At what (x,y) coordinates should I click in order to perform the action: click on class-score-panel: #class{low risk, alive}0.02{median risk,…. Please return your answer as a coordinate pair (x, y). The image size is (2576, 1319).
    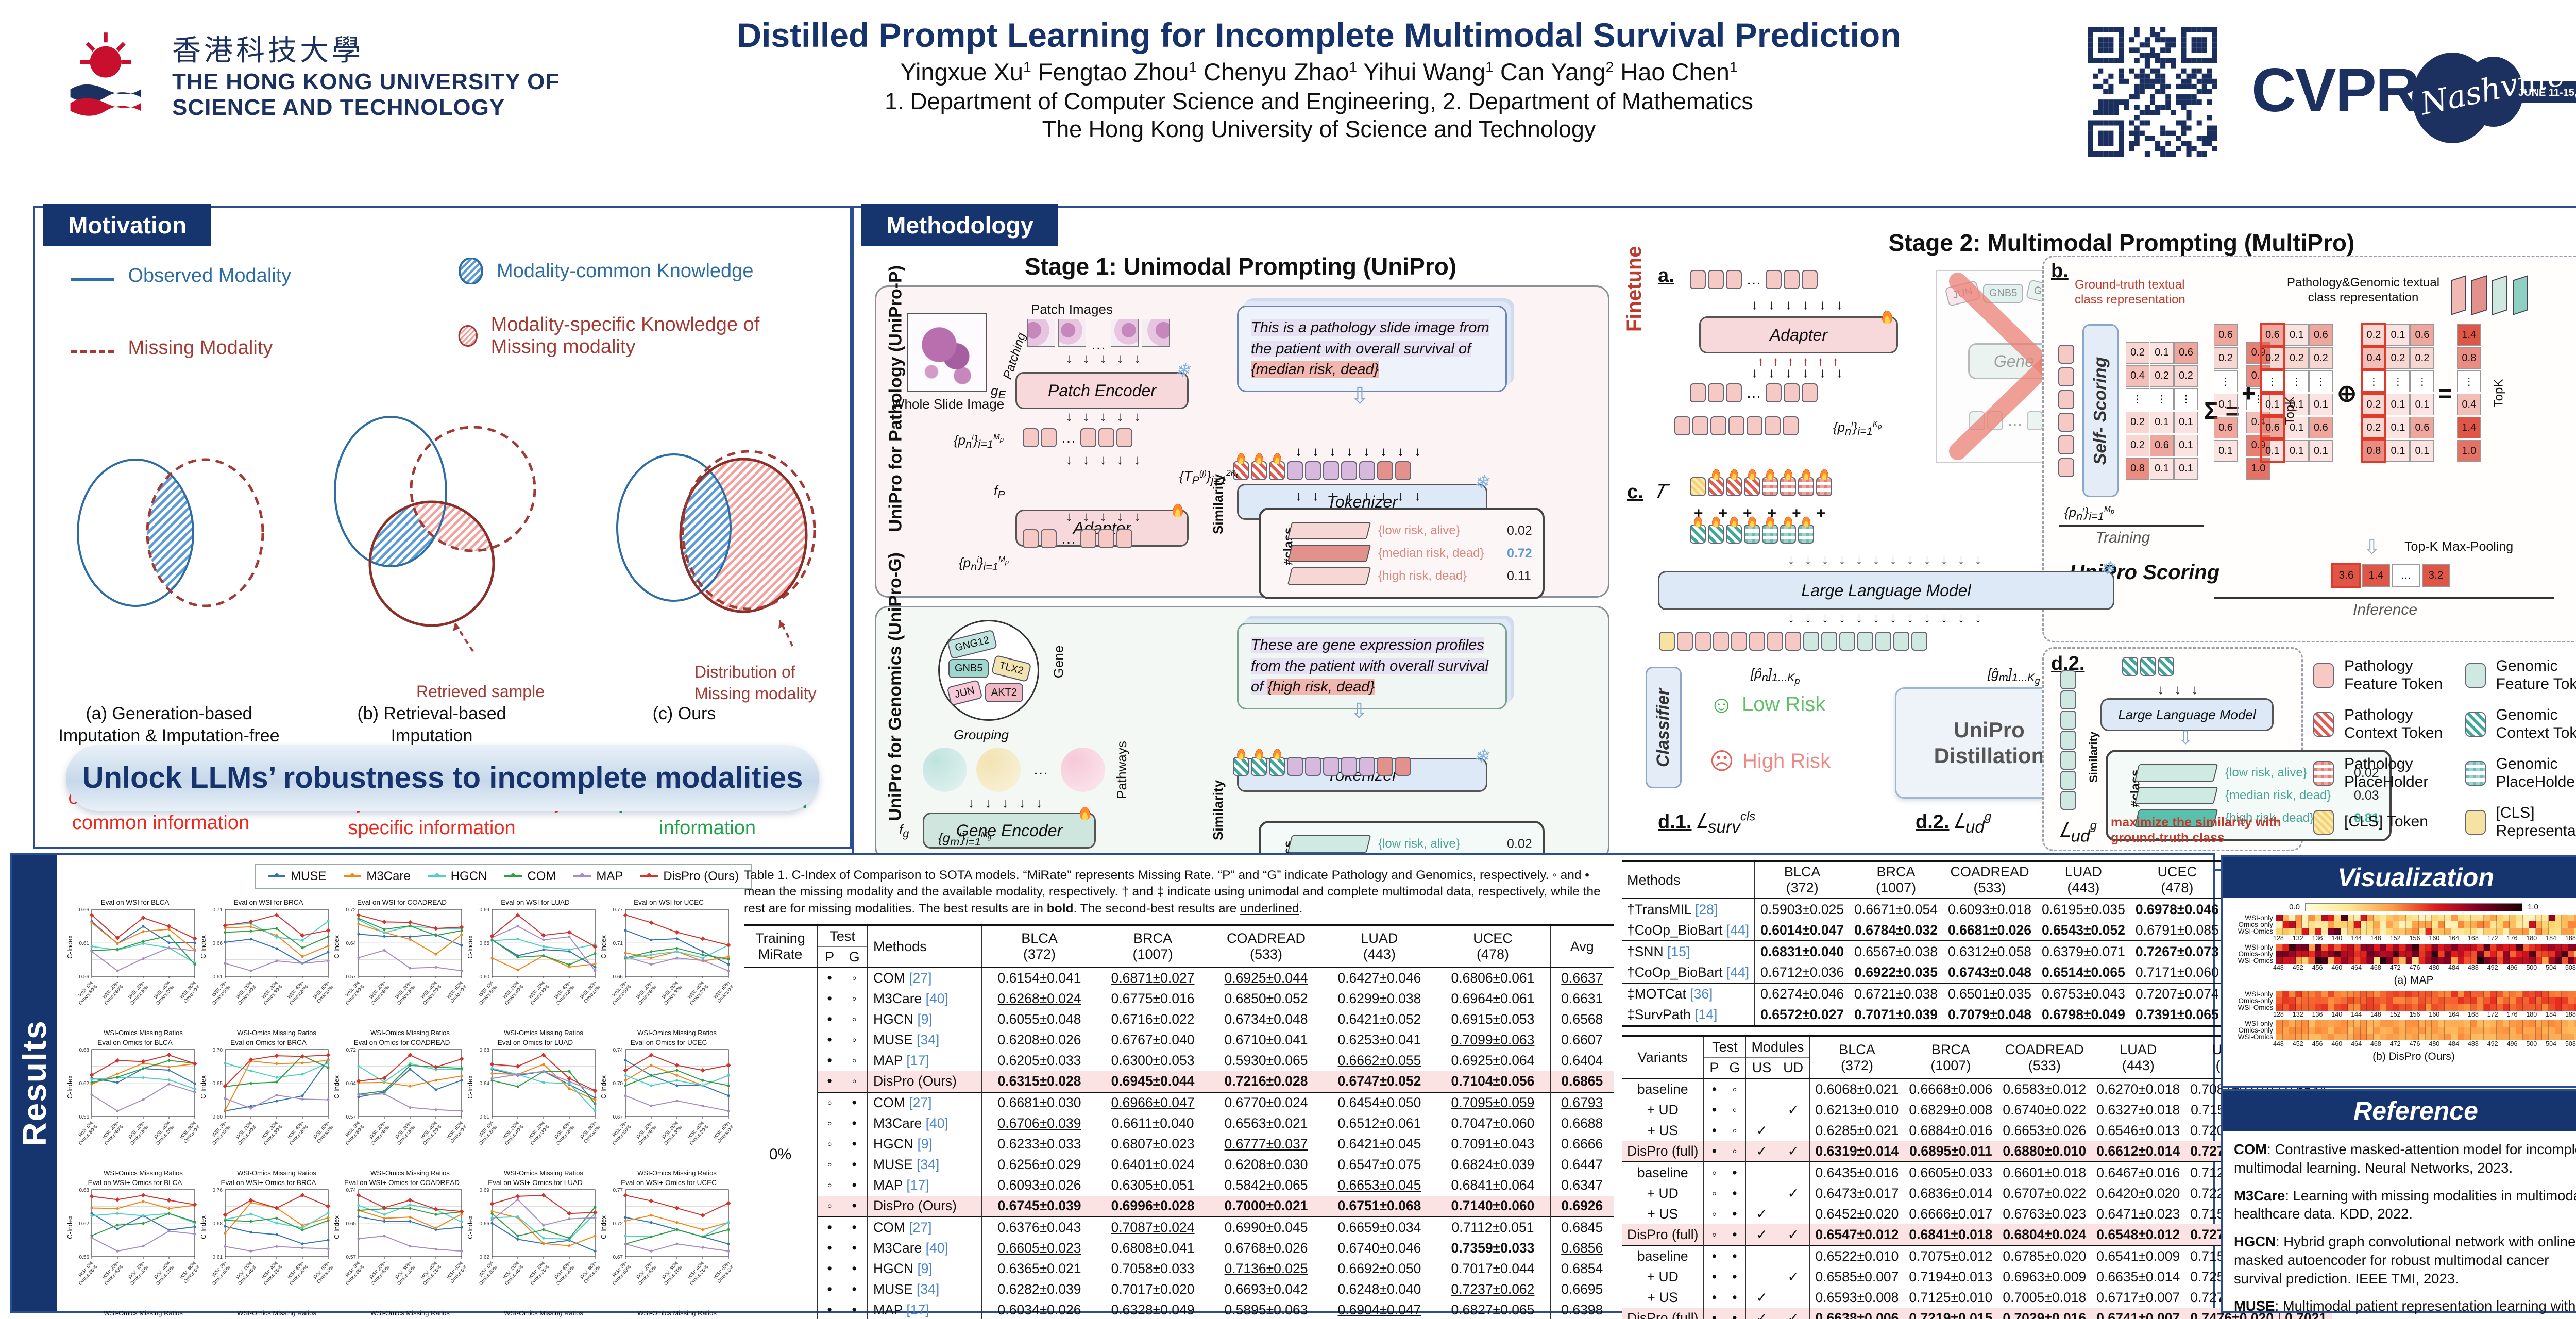
    Looking at the image, I should click on (2249, 795).